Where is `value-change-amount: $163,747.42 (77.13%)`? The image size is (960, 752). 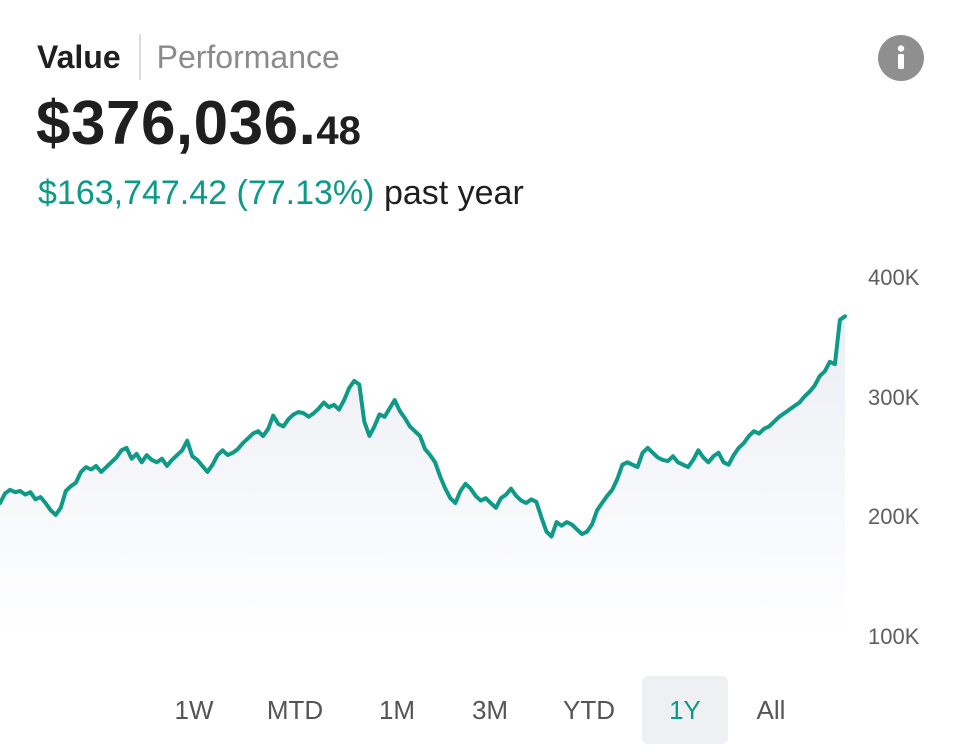
value-change-amount: $163,747.42 (77.13%) is located at coordinates (206, 193).